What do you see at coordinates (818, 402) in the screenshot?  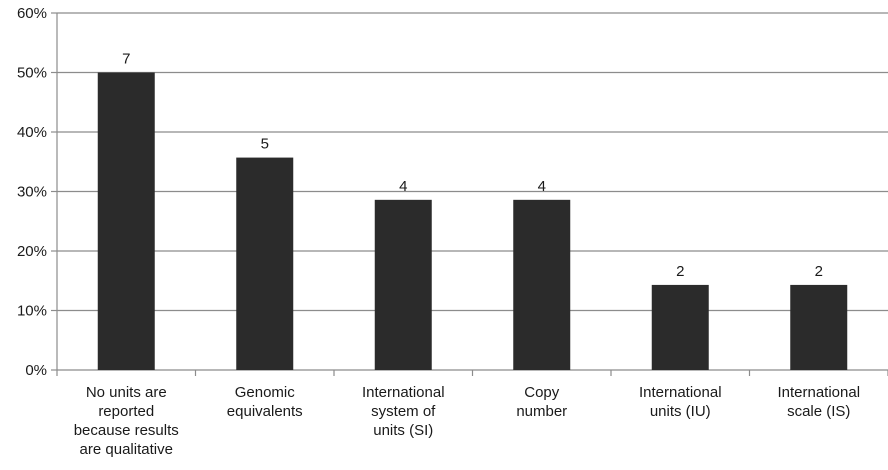 I see `x-category-label: International scale (IS)` at bounding box center [818, 402].